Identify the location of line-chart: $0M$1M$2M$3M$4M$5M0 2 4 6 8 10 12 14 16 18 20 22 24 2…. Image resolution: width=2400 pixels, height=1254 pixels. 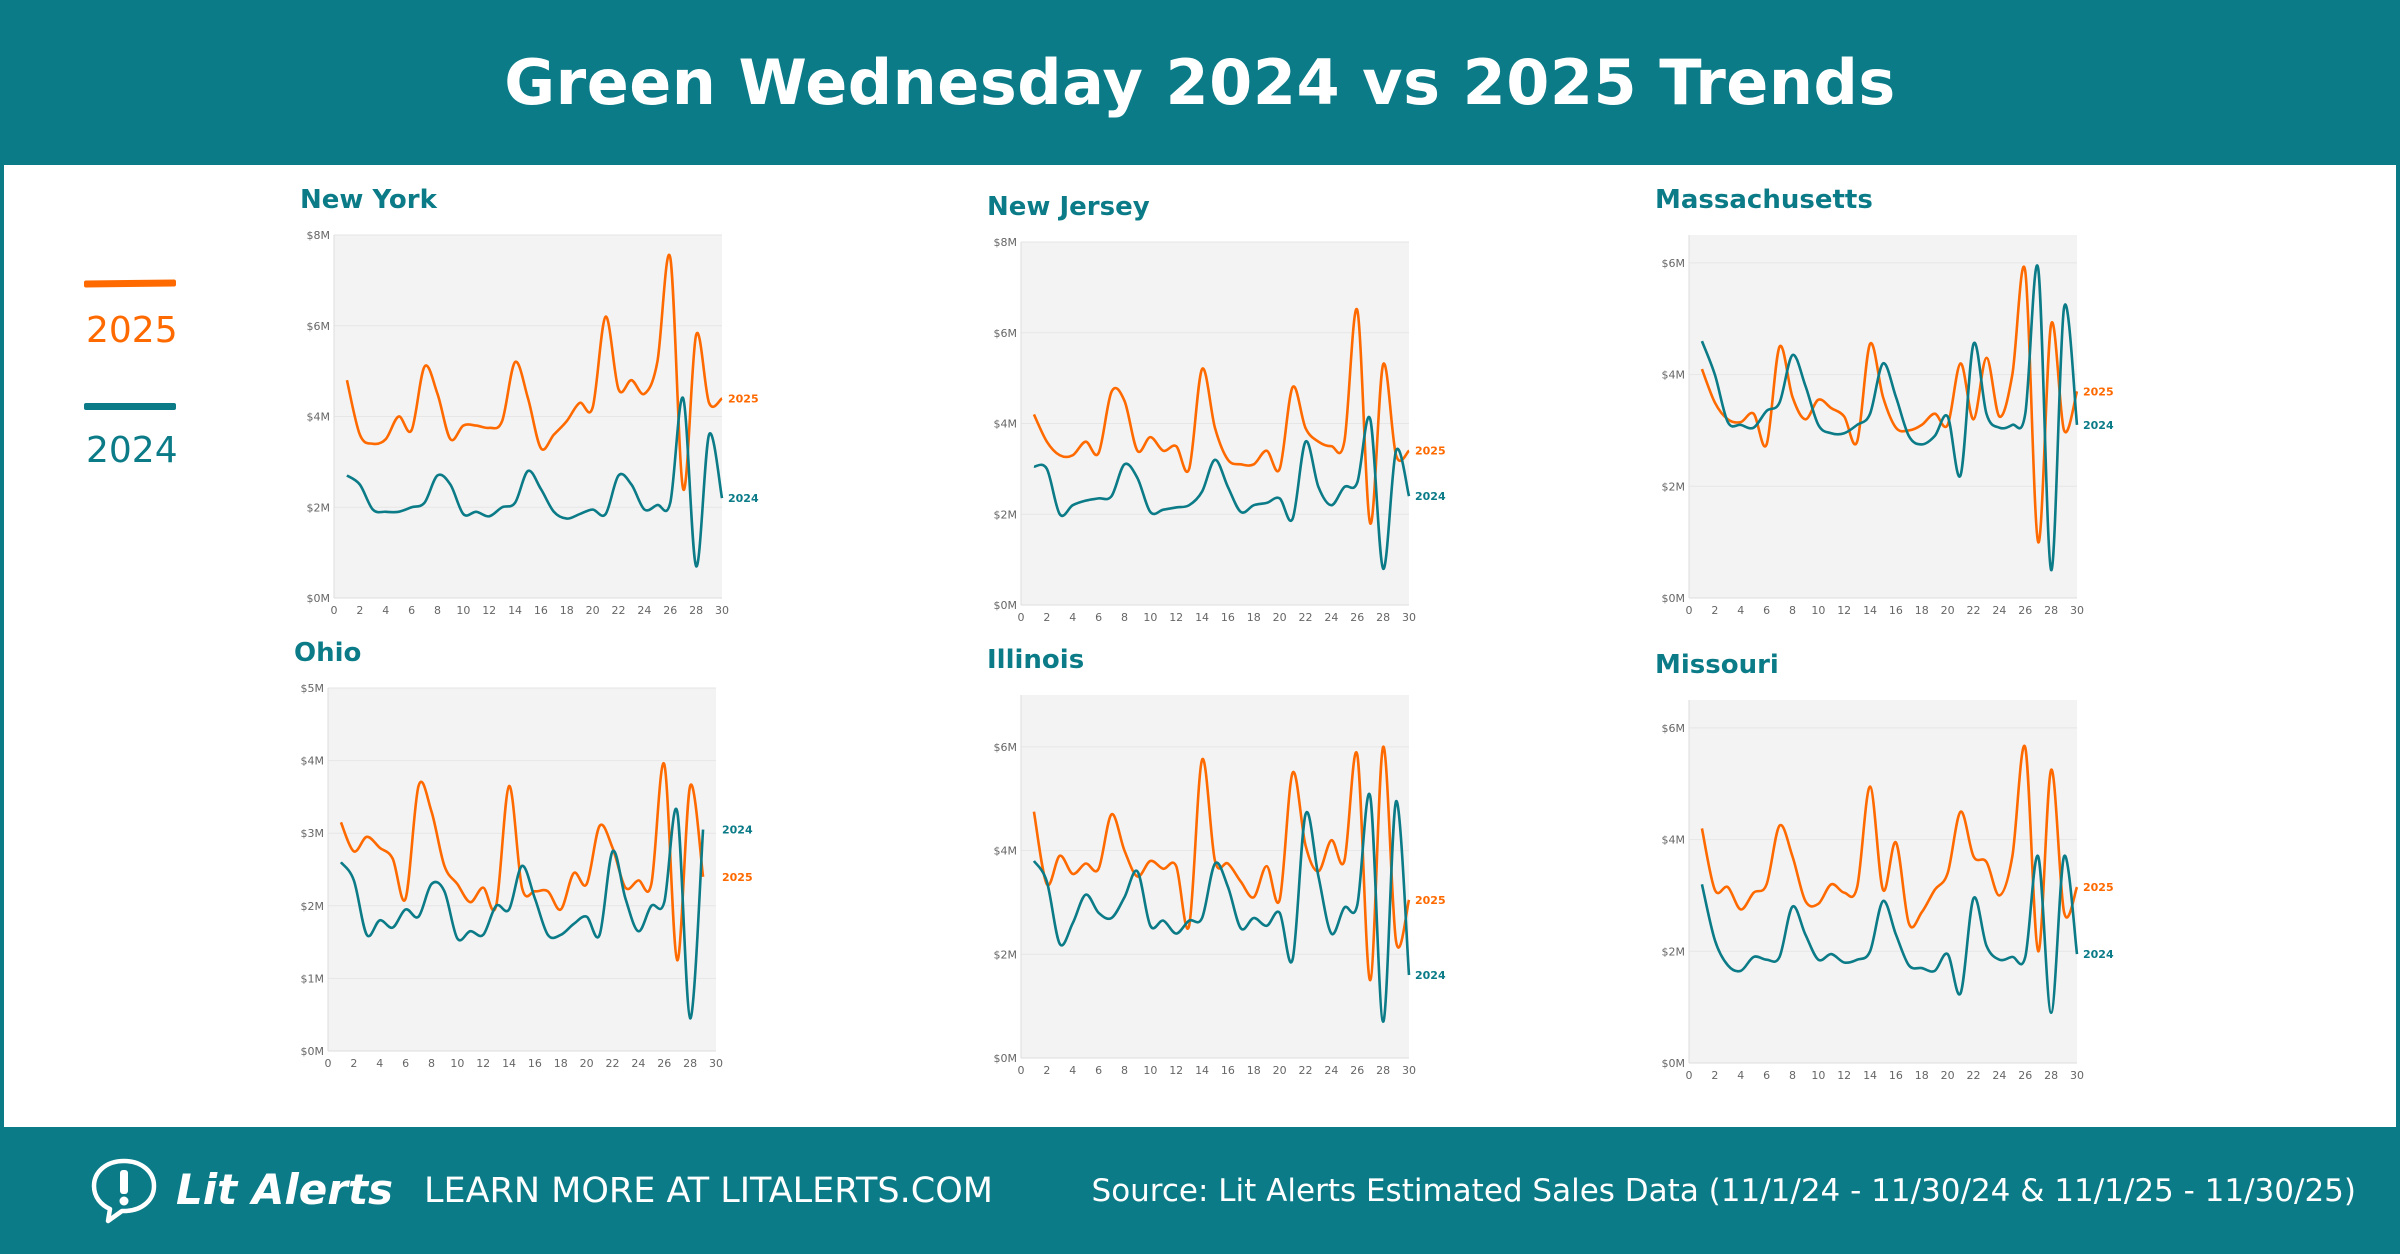
(527, 876).